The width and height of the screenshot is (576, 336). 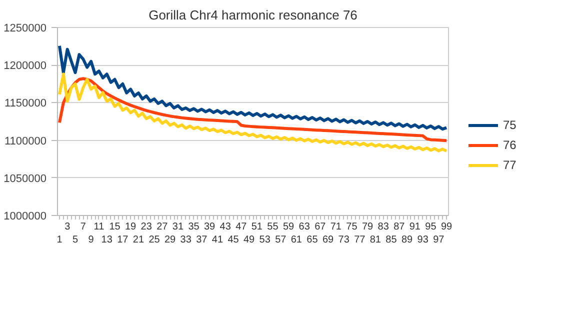 What do you see at coordinates (202, 240) in the screenshot?
I see `x-tick-label: 37` at bounding box center [202, 240].